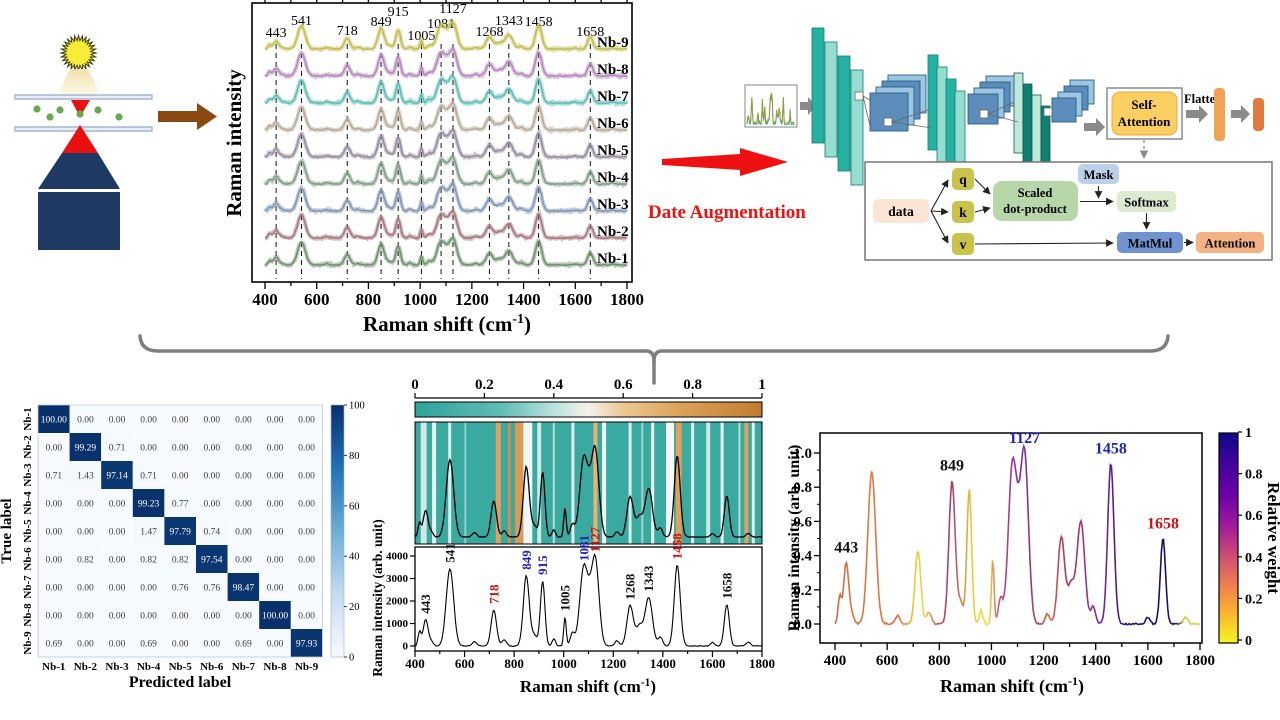 This screenshot has height=720, width=1280. What do you see at coordinates (627, 299) in the screenshot?
I see `x-tick-label: 1800` at bounding box center [627, 299].